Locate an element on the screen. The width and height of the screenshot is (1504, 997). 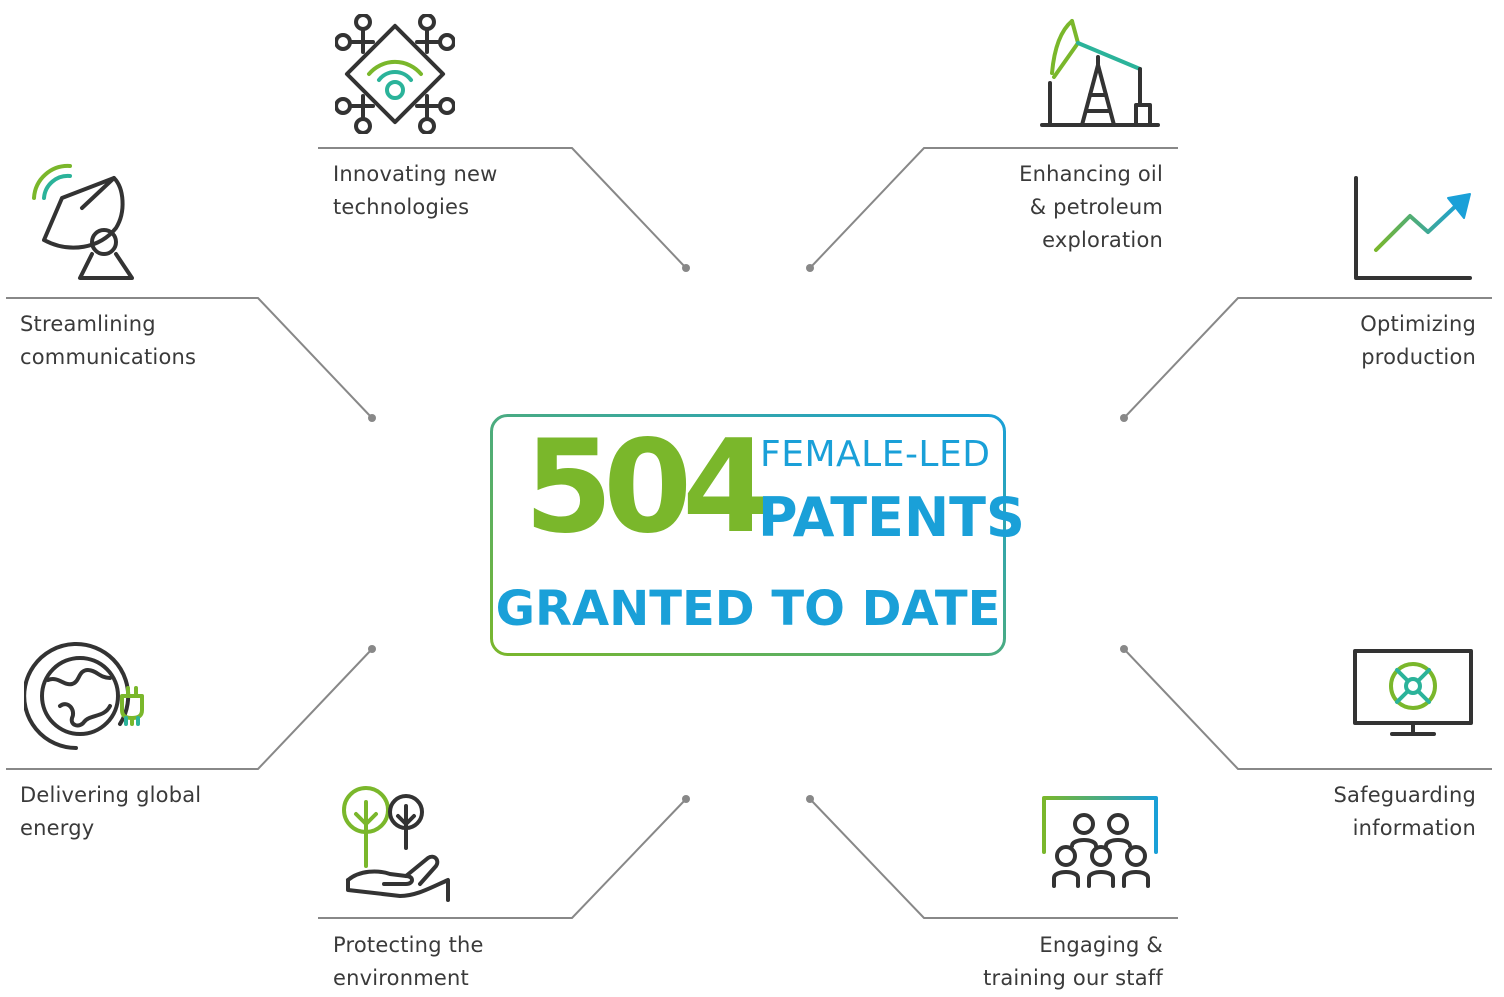
patents-label: PATENTS is located at coordinates (891, 517).